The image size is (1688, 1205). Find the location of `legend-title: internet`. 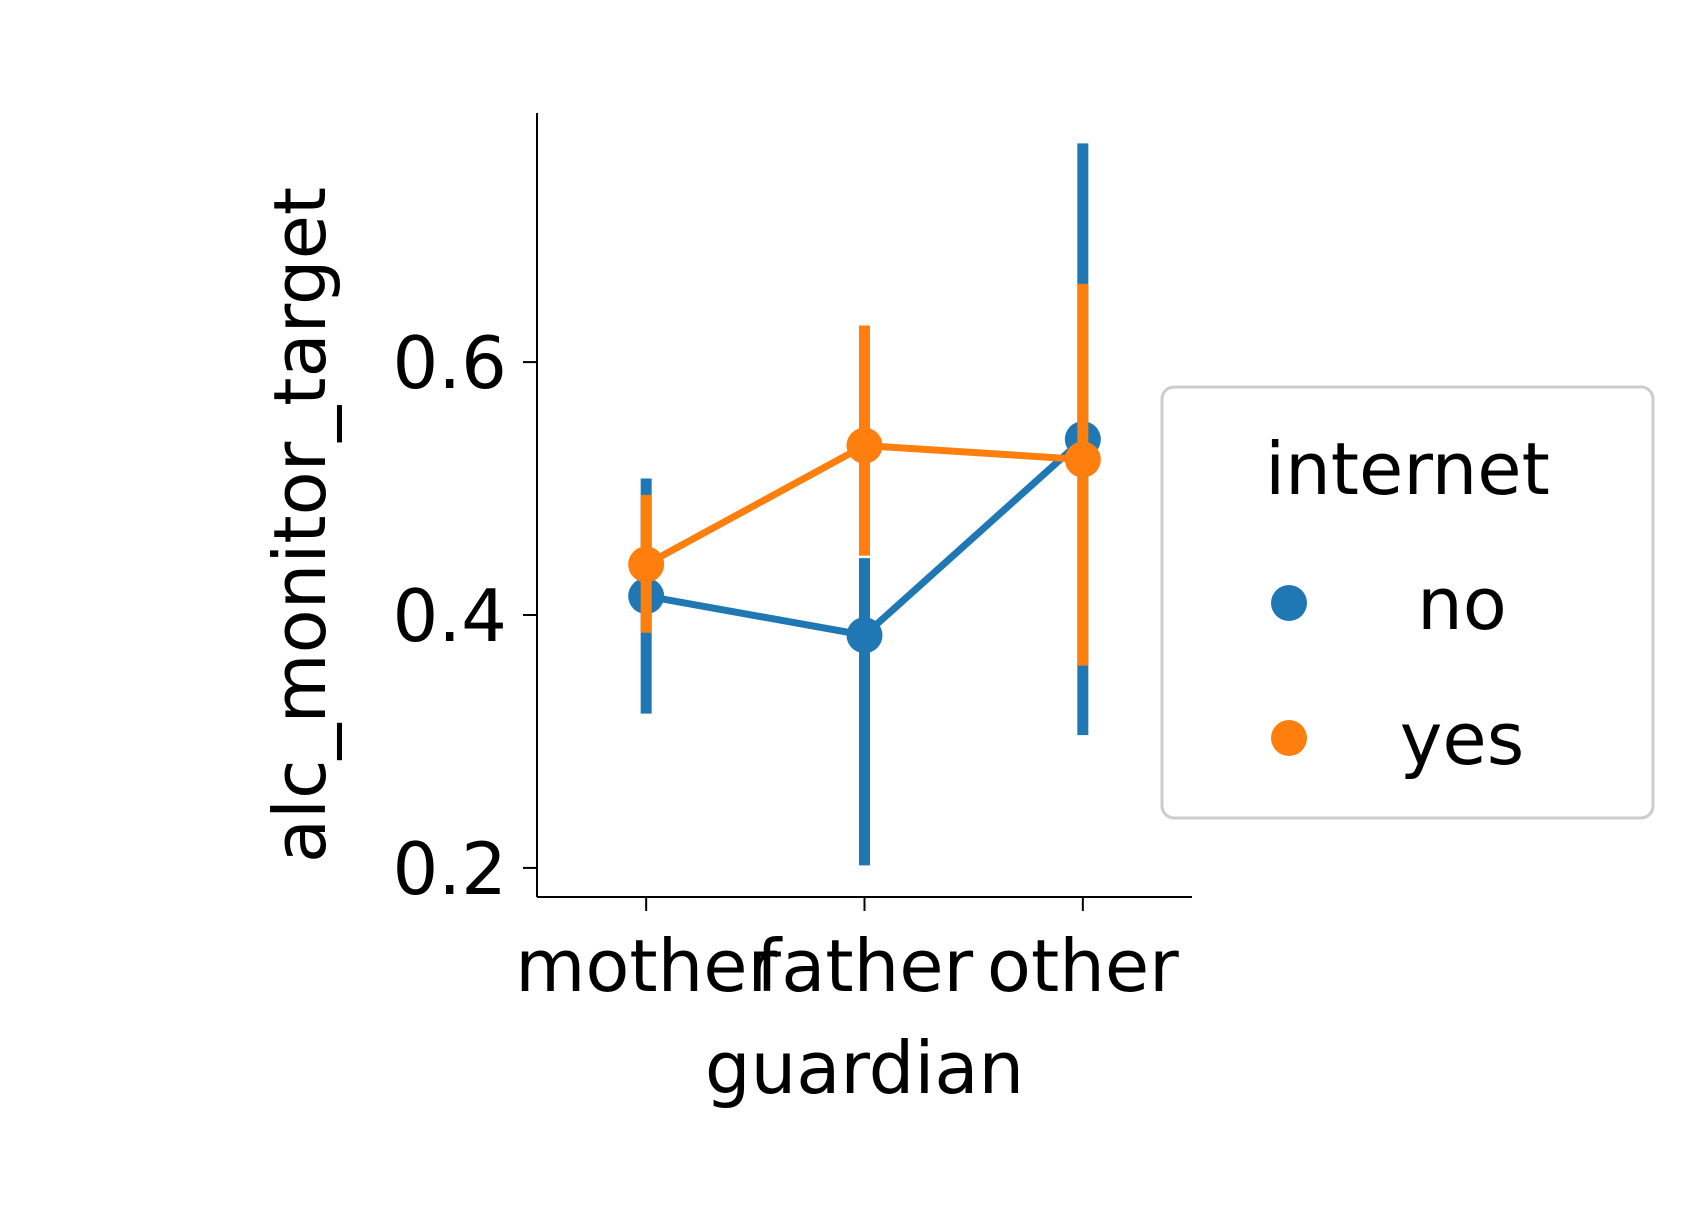

legend-title: internet is located at coordinates (1407, 469).